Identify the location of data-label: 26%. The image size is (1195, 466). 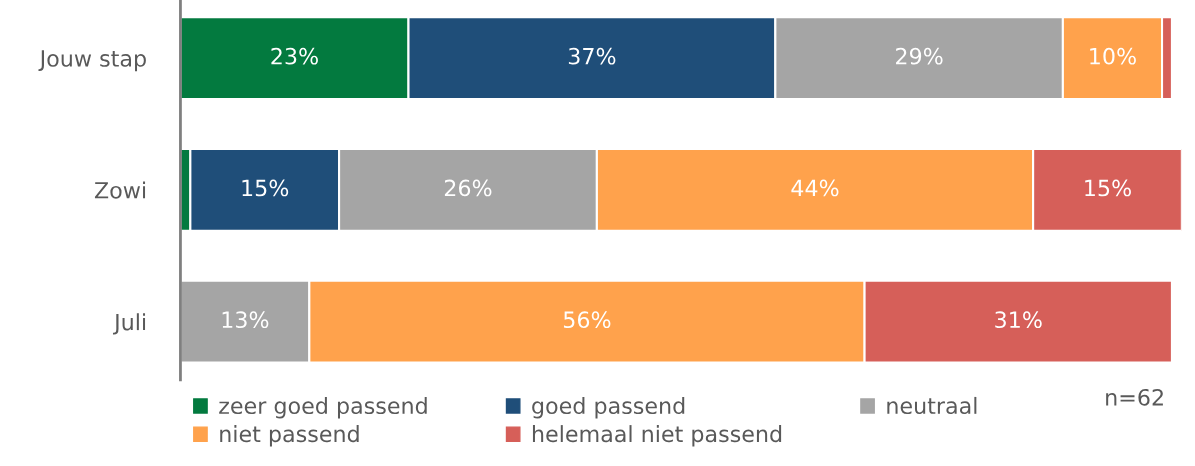
(468, 188).